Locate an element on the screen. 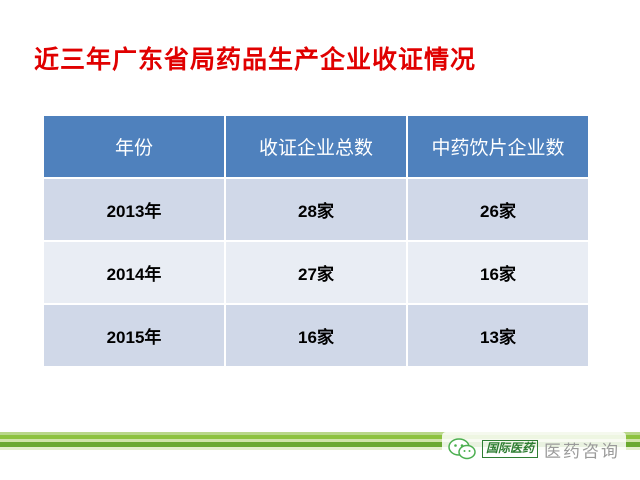  footer-stripes is located at coordinates (320, 456).